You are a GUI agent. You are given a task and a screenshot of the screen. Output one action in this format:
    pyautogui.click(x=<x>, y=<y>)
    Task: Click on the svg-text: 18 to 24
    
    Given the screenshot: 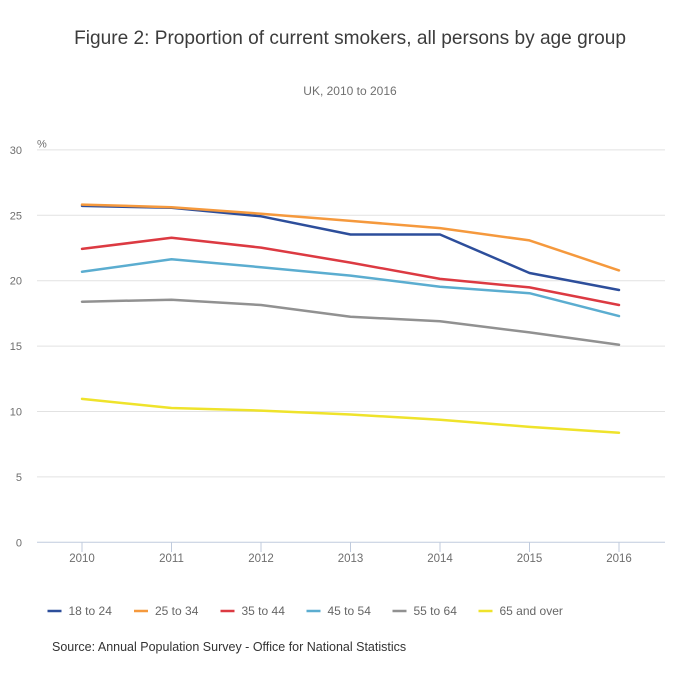 What is the action you would take?
    pyautogui.click(x=91, y=611)
    